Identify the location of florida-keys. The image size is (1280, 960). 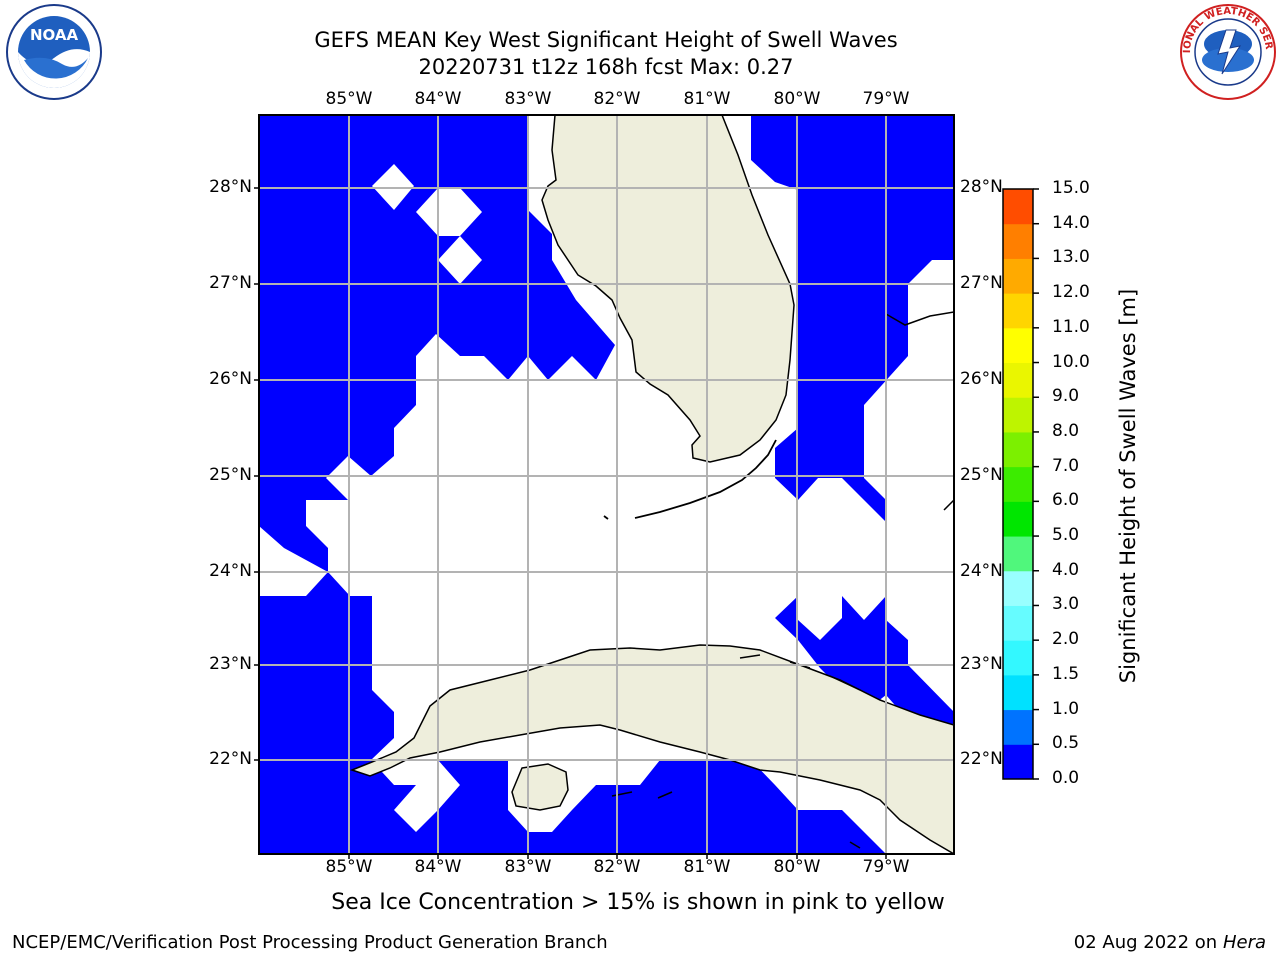
(690, 479).